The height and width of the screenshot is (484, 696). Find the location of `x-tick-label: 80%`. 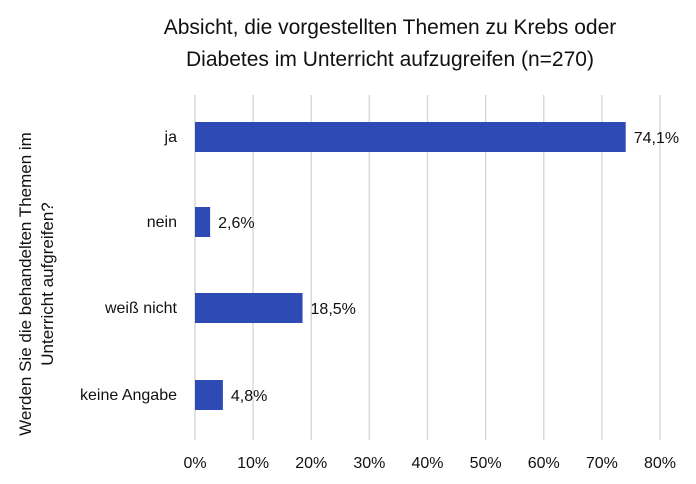

x-tick-label: 80% is located at coordinates (660, 463).